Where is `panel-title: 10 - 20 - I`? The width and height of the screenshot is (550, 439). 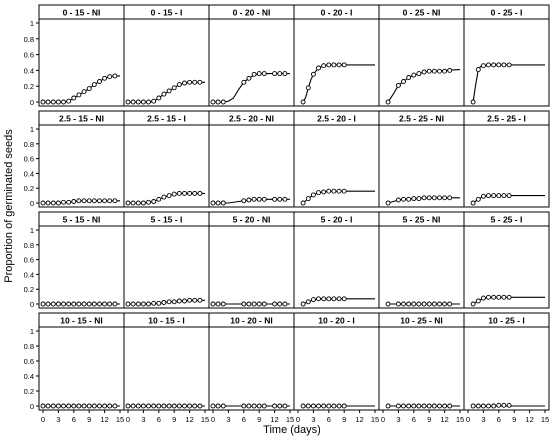
panel-title: 10 - 20 - I is located at coordinates (336, 321).